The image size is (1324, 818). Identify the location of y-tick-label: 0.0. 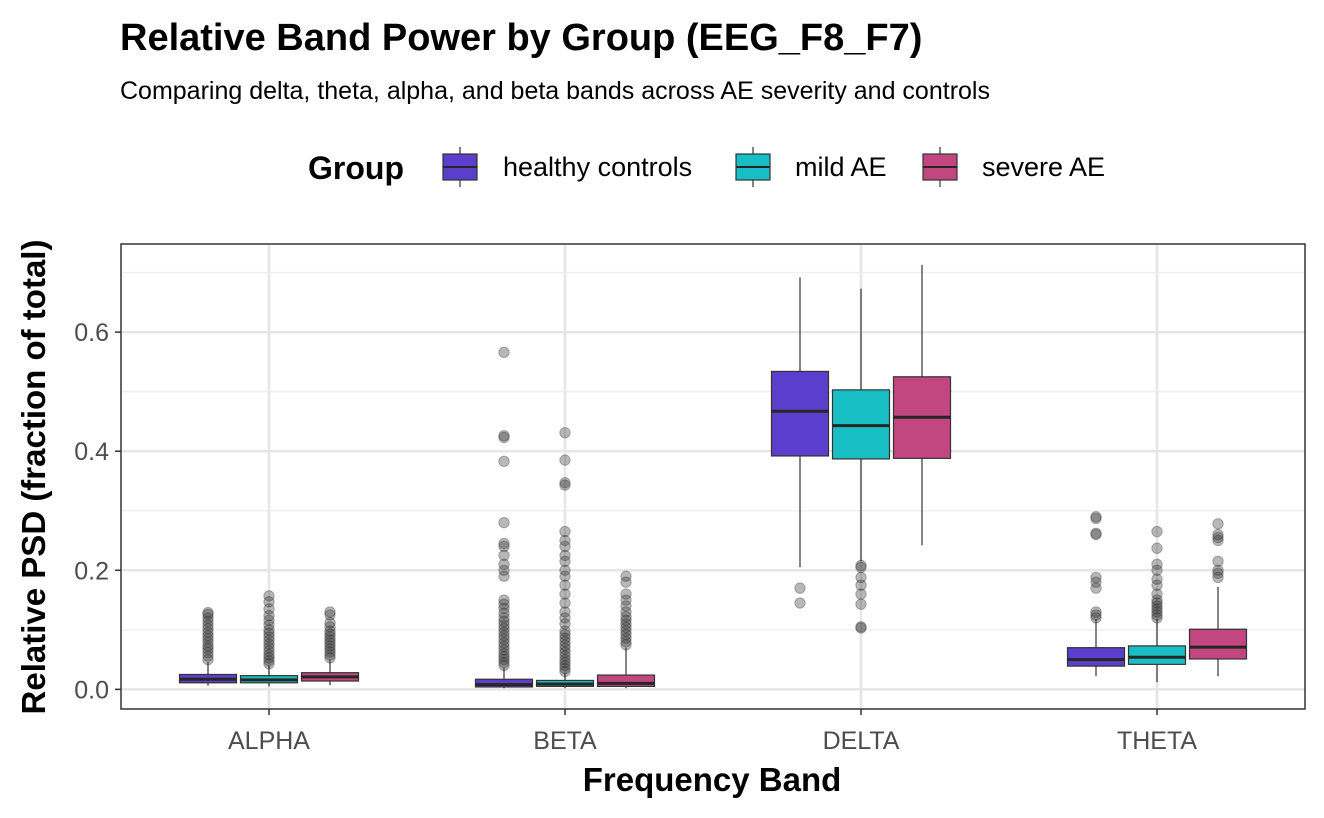
(91, 690).